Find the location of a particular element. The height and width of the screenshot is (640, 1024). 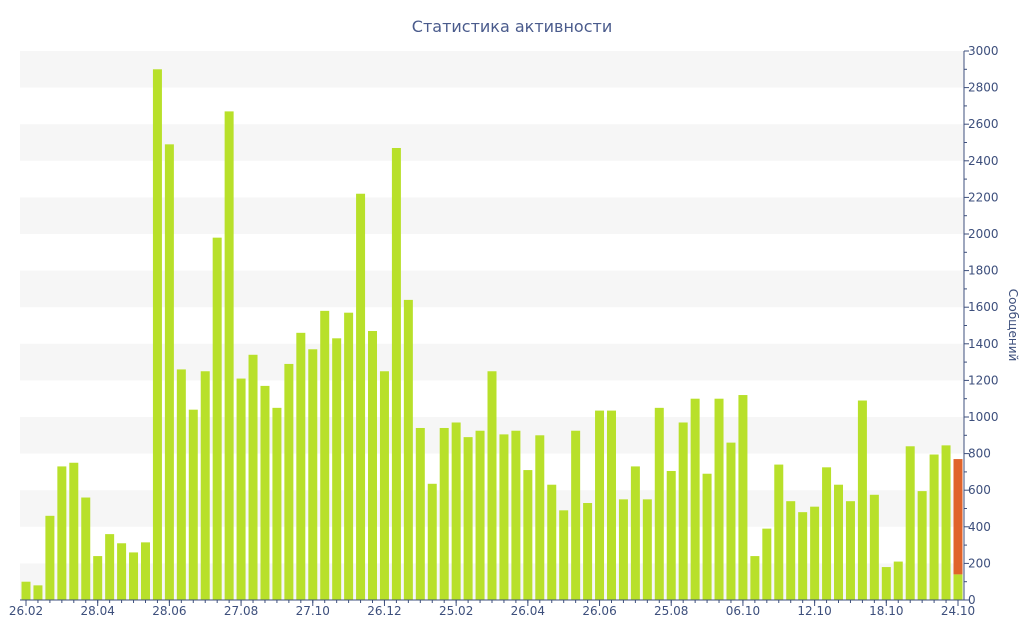

y-tick-label: 3000 is located at coordinates (983, 51).